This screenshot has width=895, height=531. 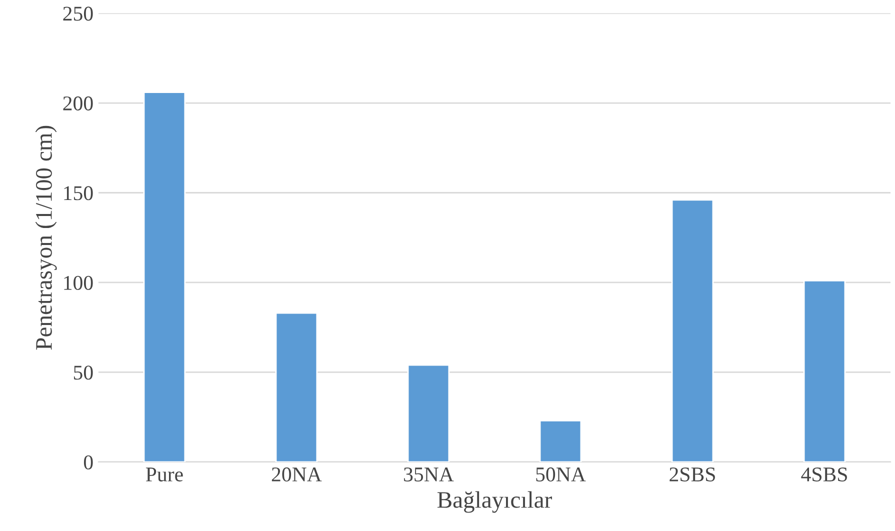 I want to click on x-tick-label: 4SBS, so click(x=824, y=474).